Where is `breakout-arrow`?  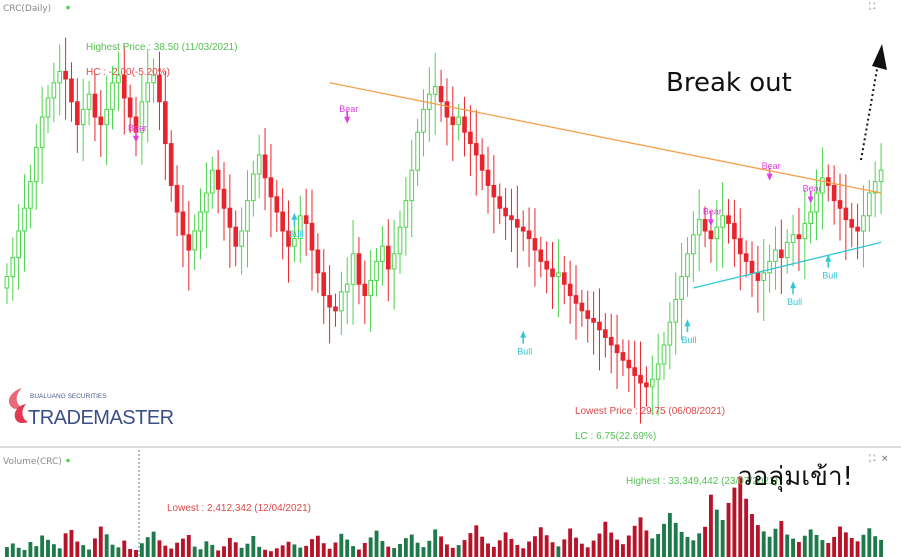
breakout-arrow is located at coordinates (873, 102).